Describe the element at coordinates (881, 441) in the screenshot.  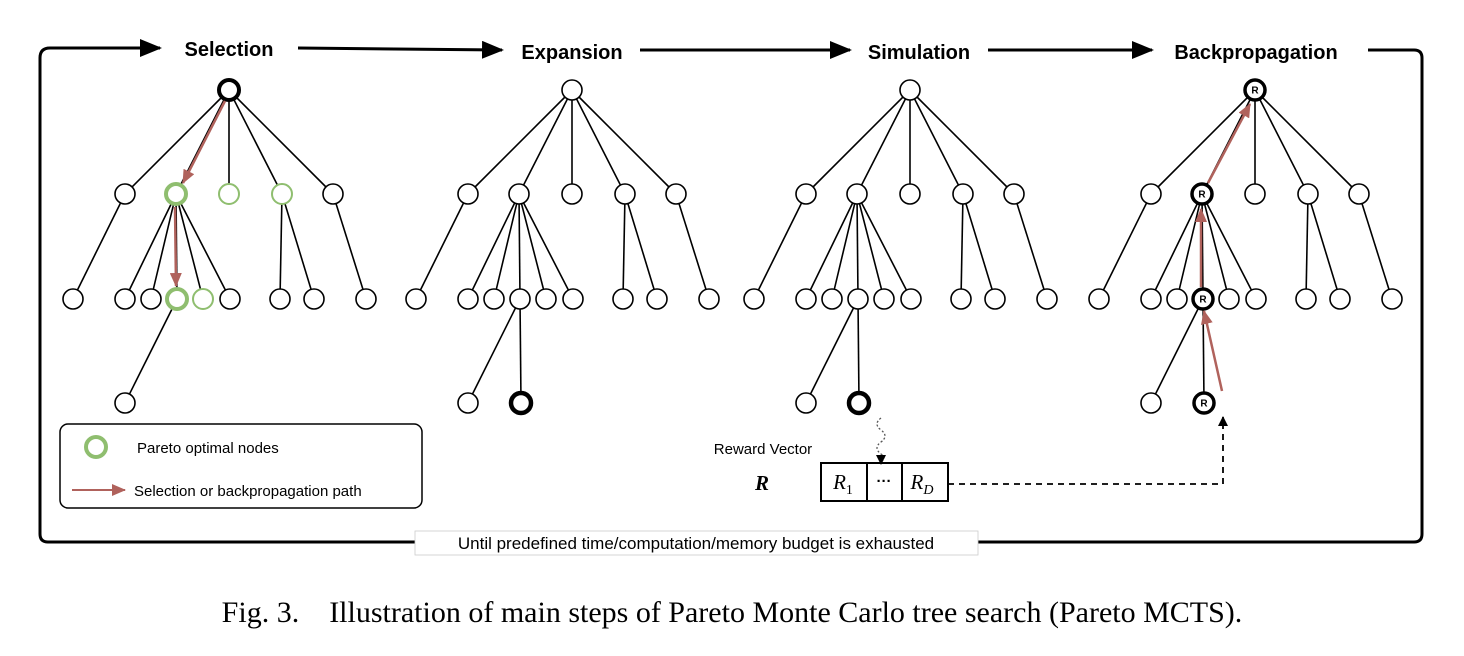
I see `simulation-squiggle` at that location.